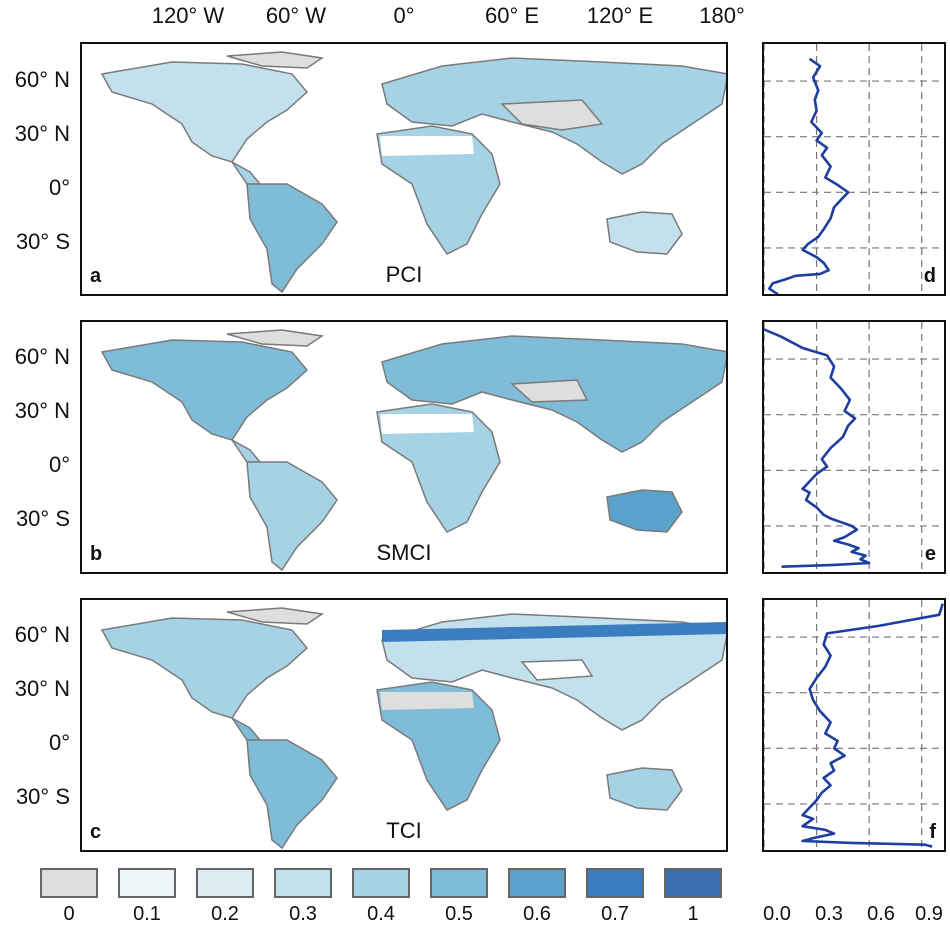  What do you see at coordinates (620, 15) in the screenshot?
I see `lon-label-120e: 120° E` at bounding box center [620, 15].